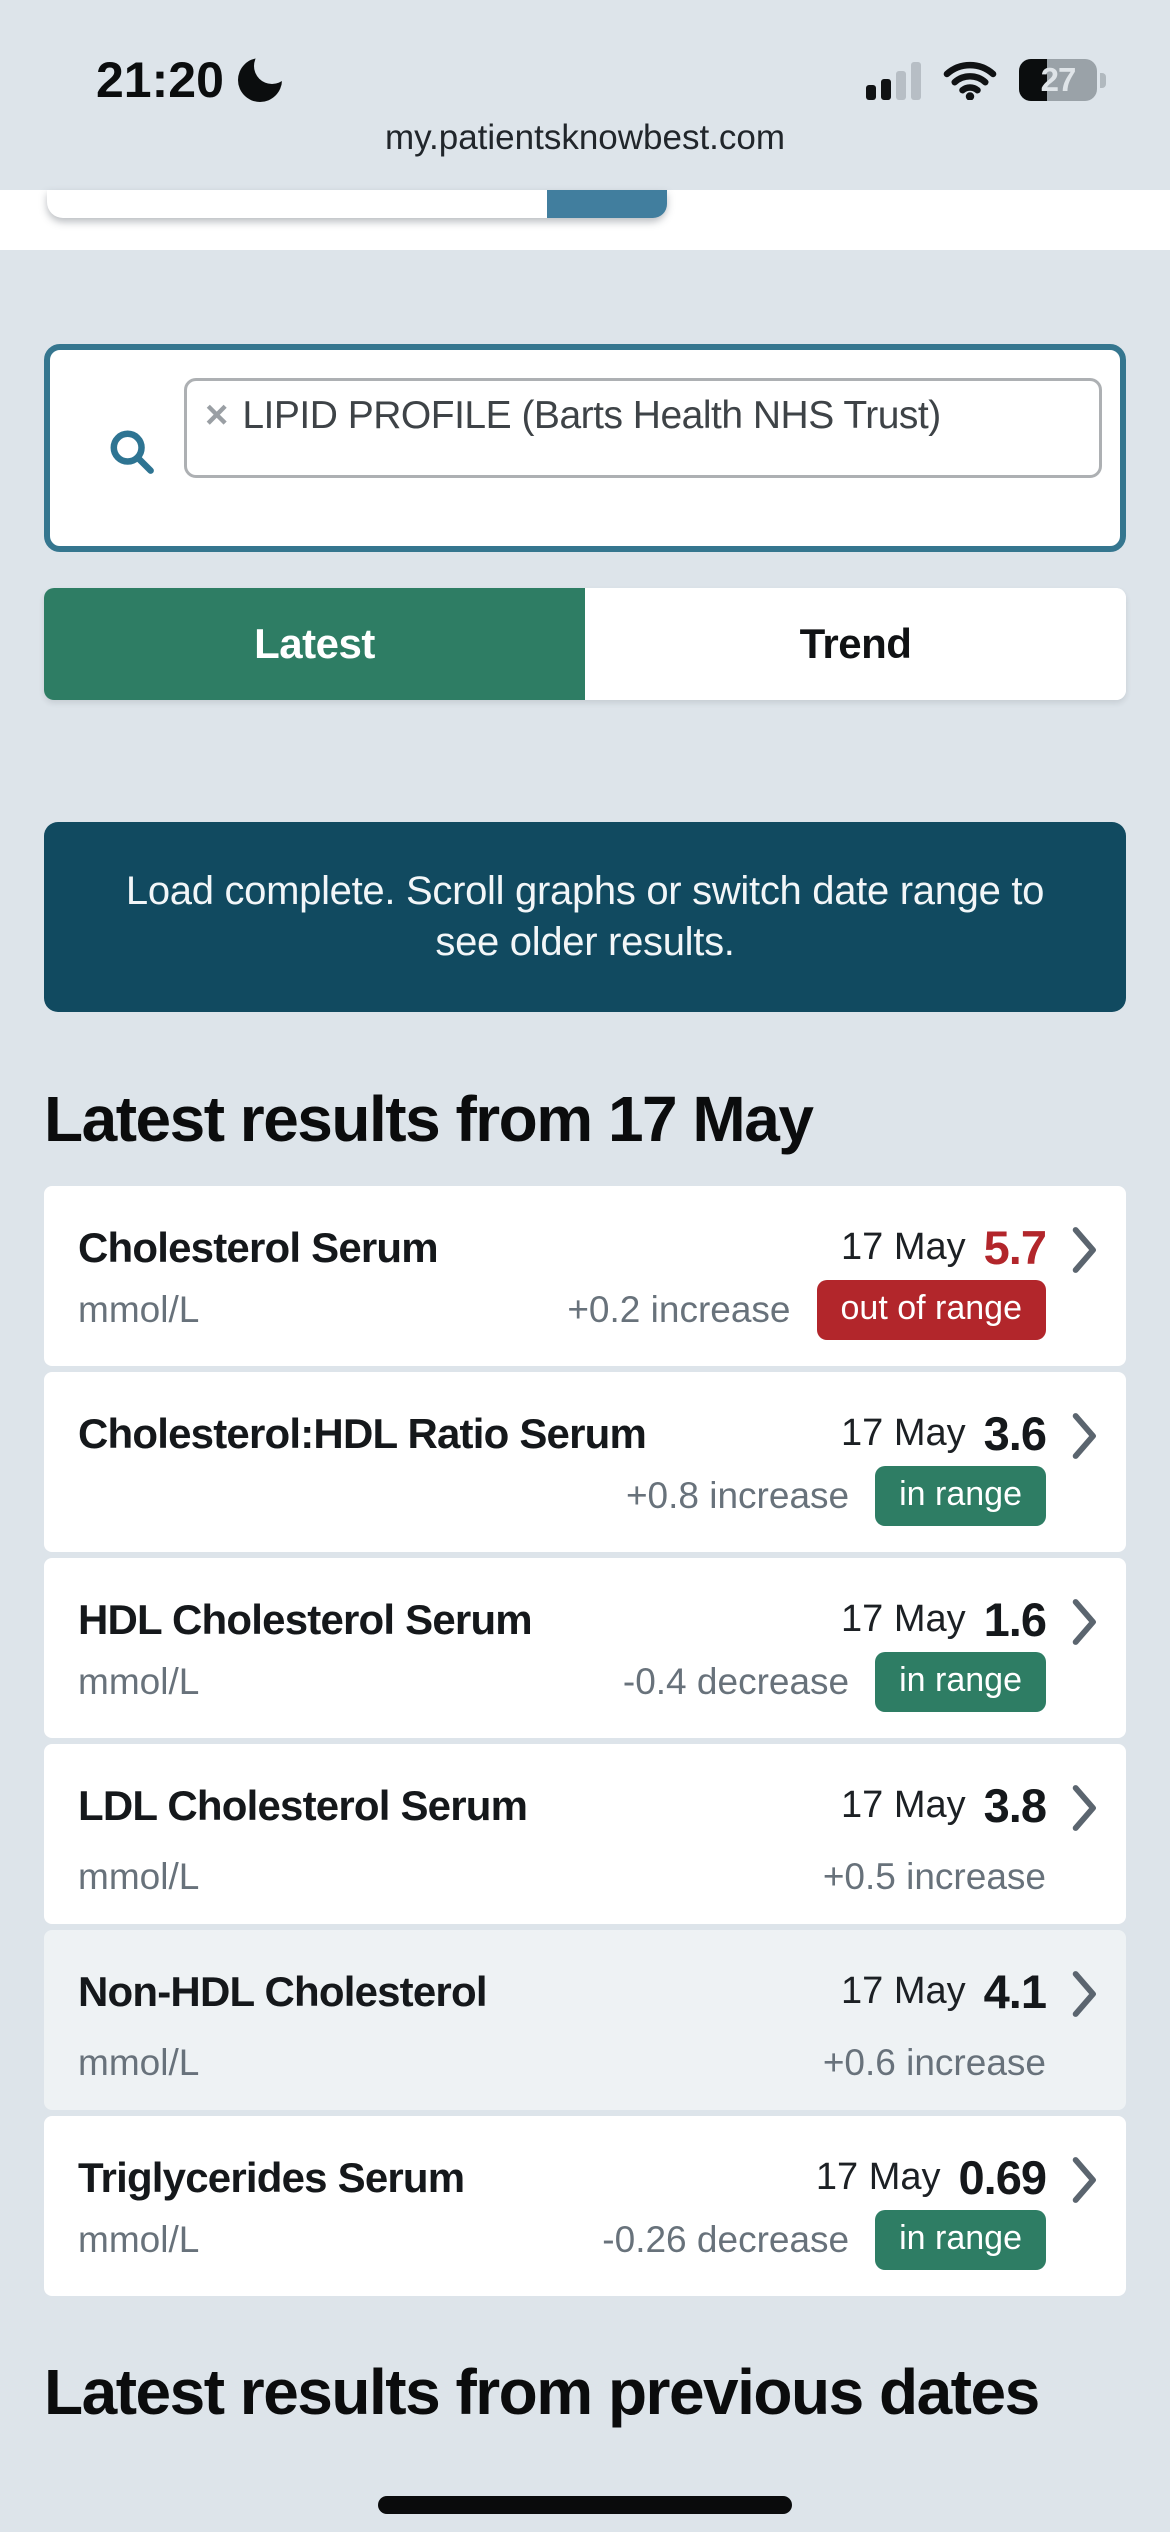  What do you see at coordinates (562, 2063) in the screenshot?
I see `result-row-bottom: mmol/L +0.6 increase` at bounding box center [562, 2063].